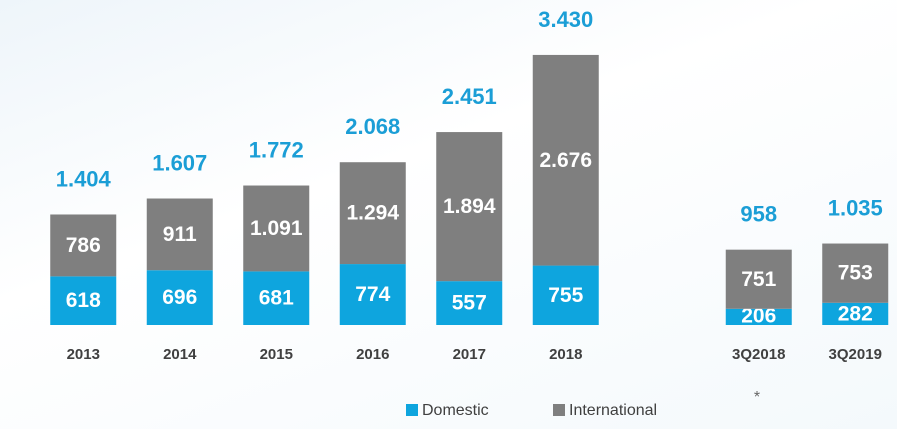 The width and height of the screenshot is (897, 429). I want to click on value-label: 755, so click(565, 295).